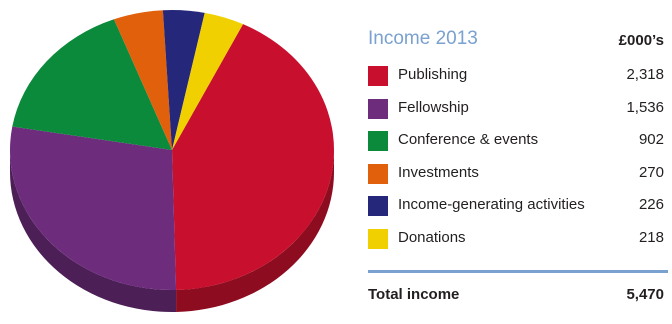  What do you see at coordinates (92, 84) in the screenshot?
I see `pie-slice-conference-events` at bounding box center [92, 84].